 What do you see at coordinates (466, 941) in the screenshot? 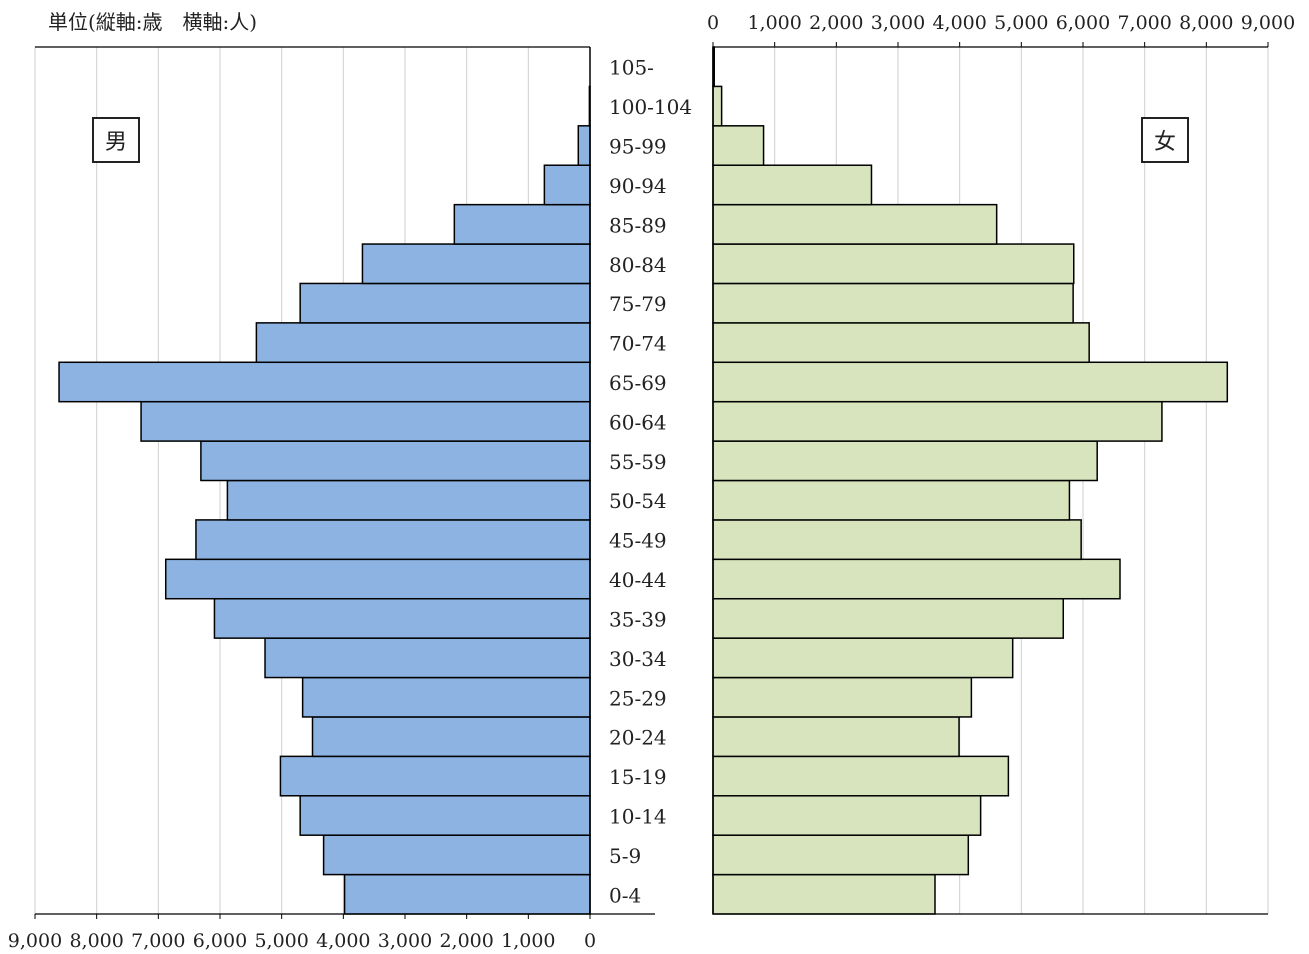
I see `male-axis-tick-label: 2,000` at bounding box center [466, 941].